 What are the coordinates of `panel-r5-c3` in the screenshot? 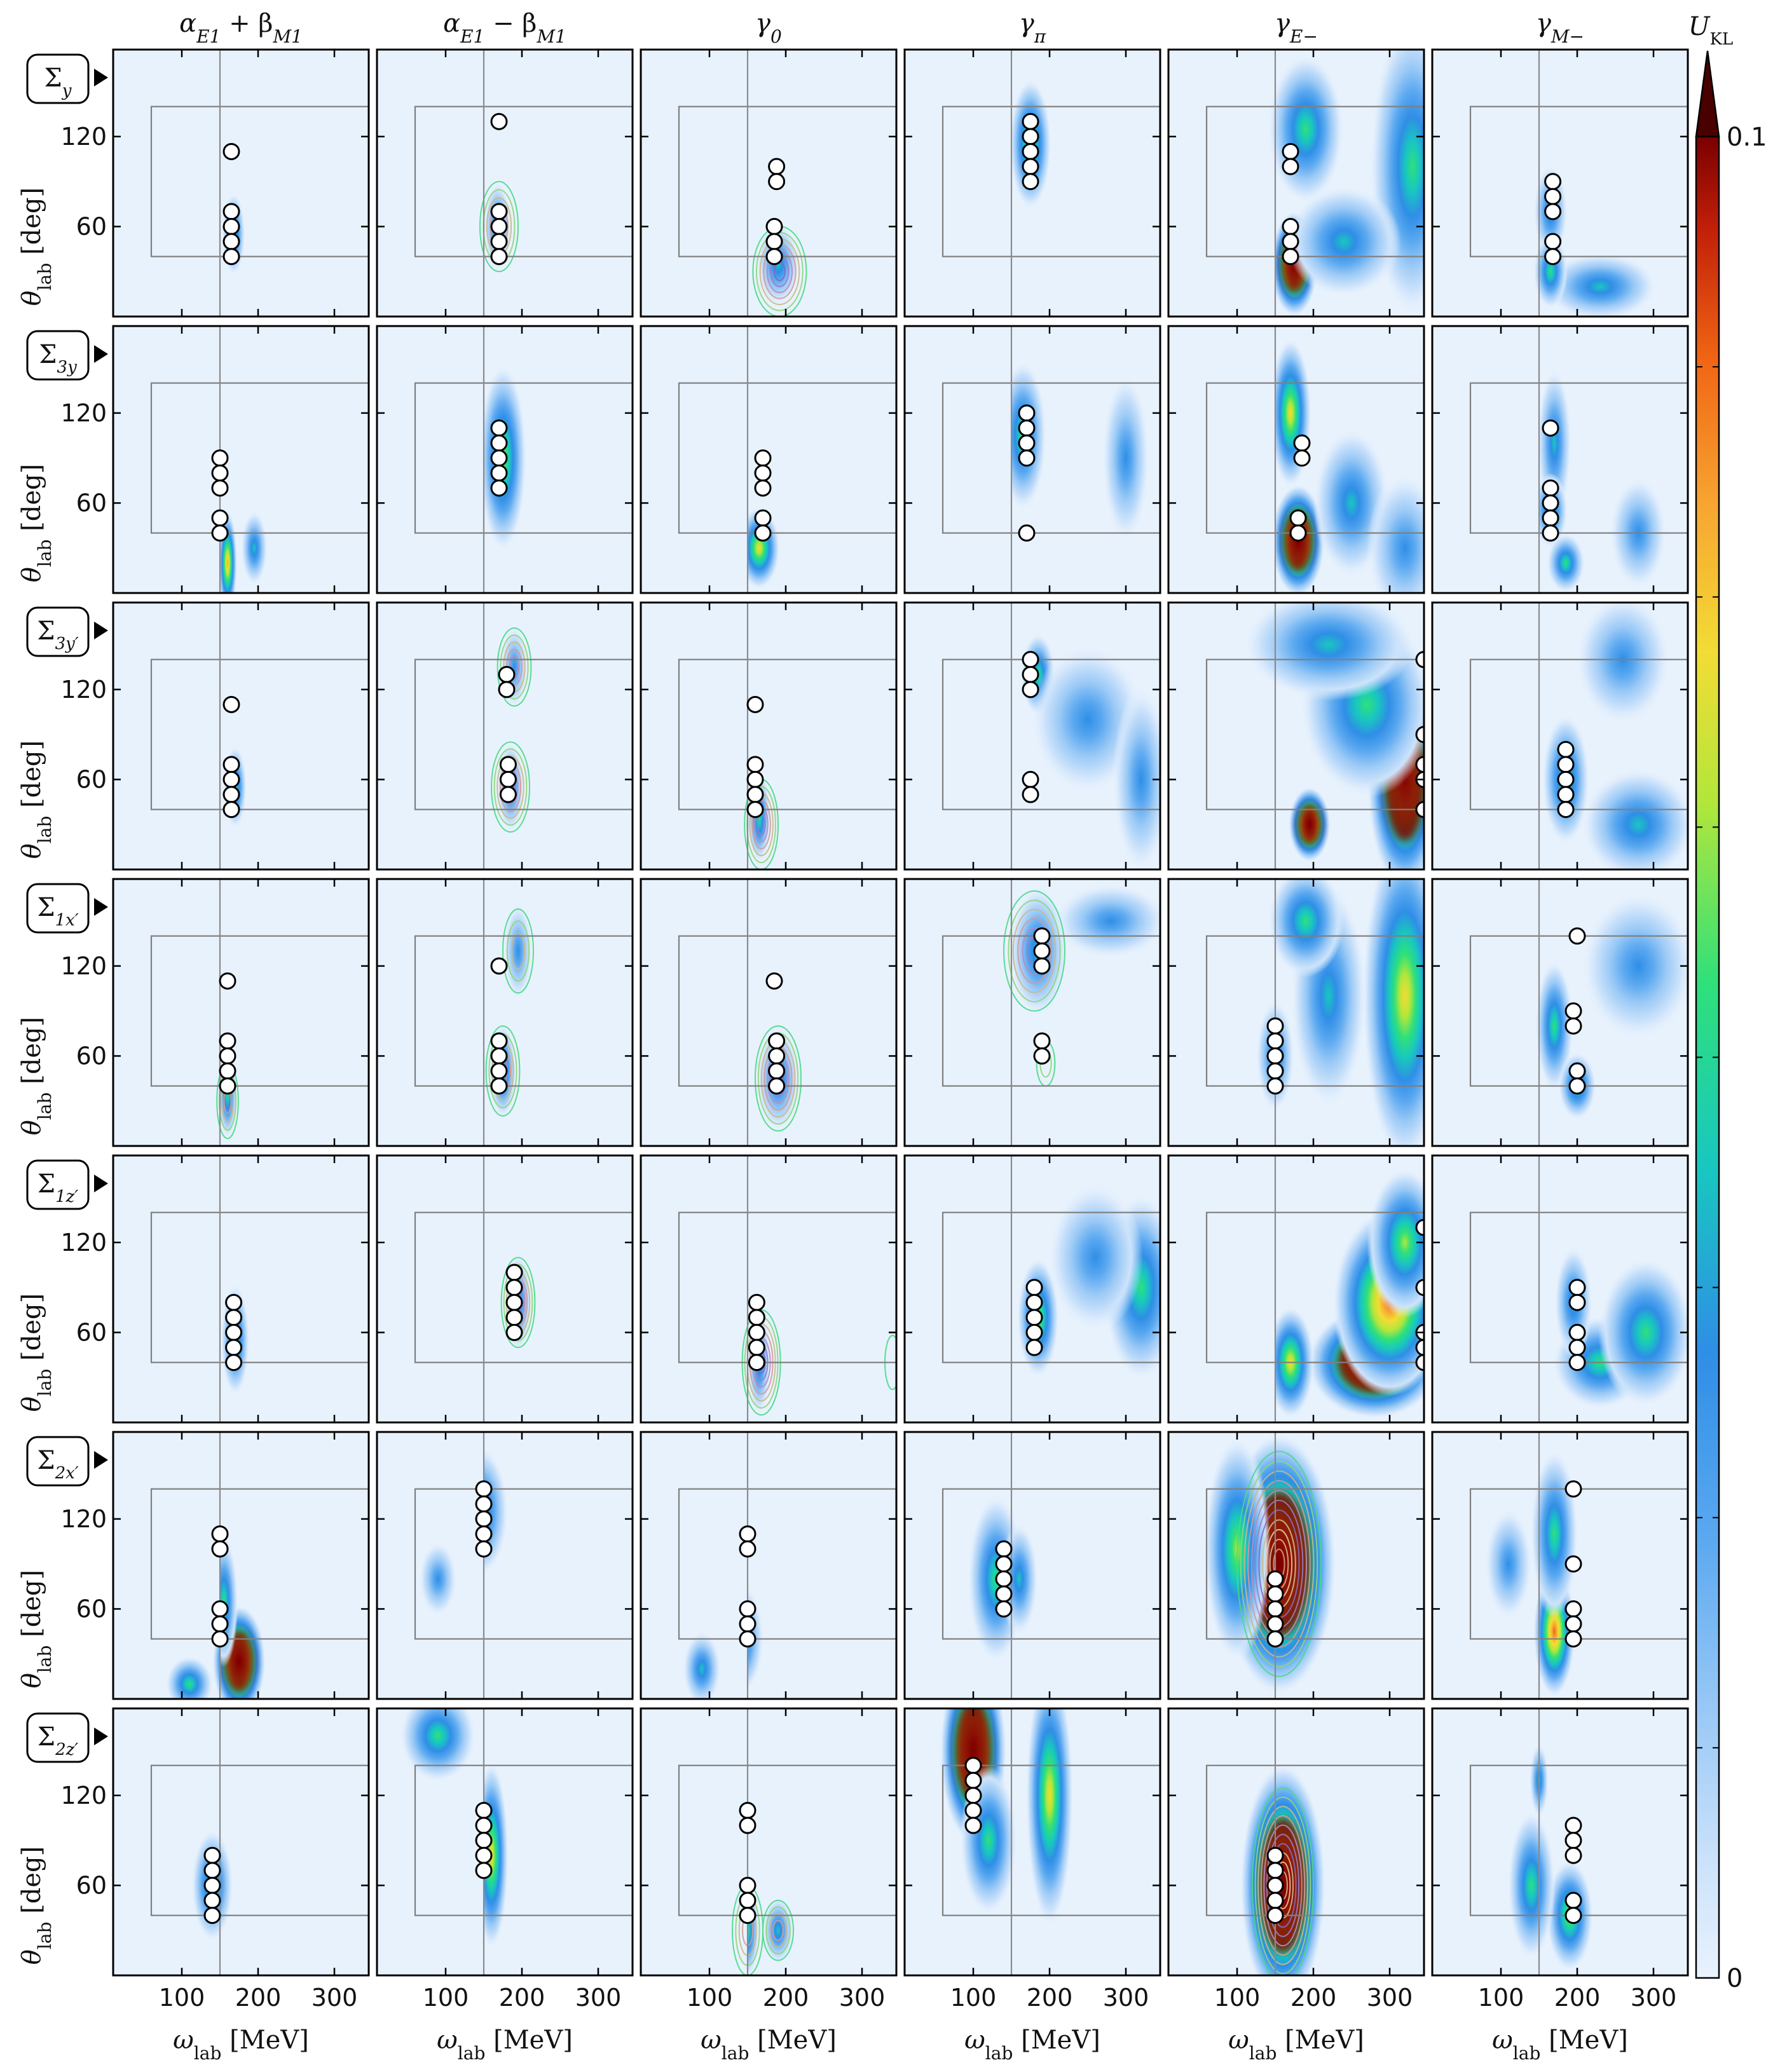 It's located at (769, 1289).